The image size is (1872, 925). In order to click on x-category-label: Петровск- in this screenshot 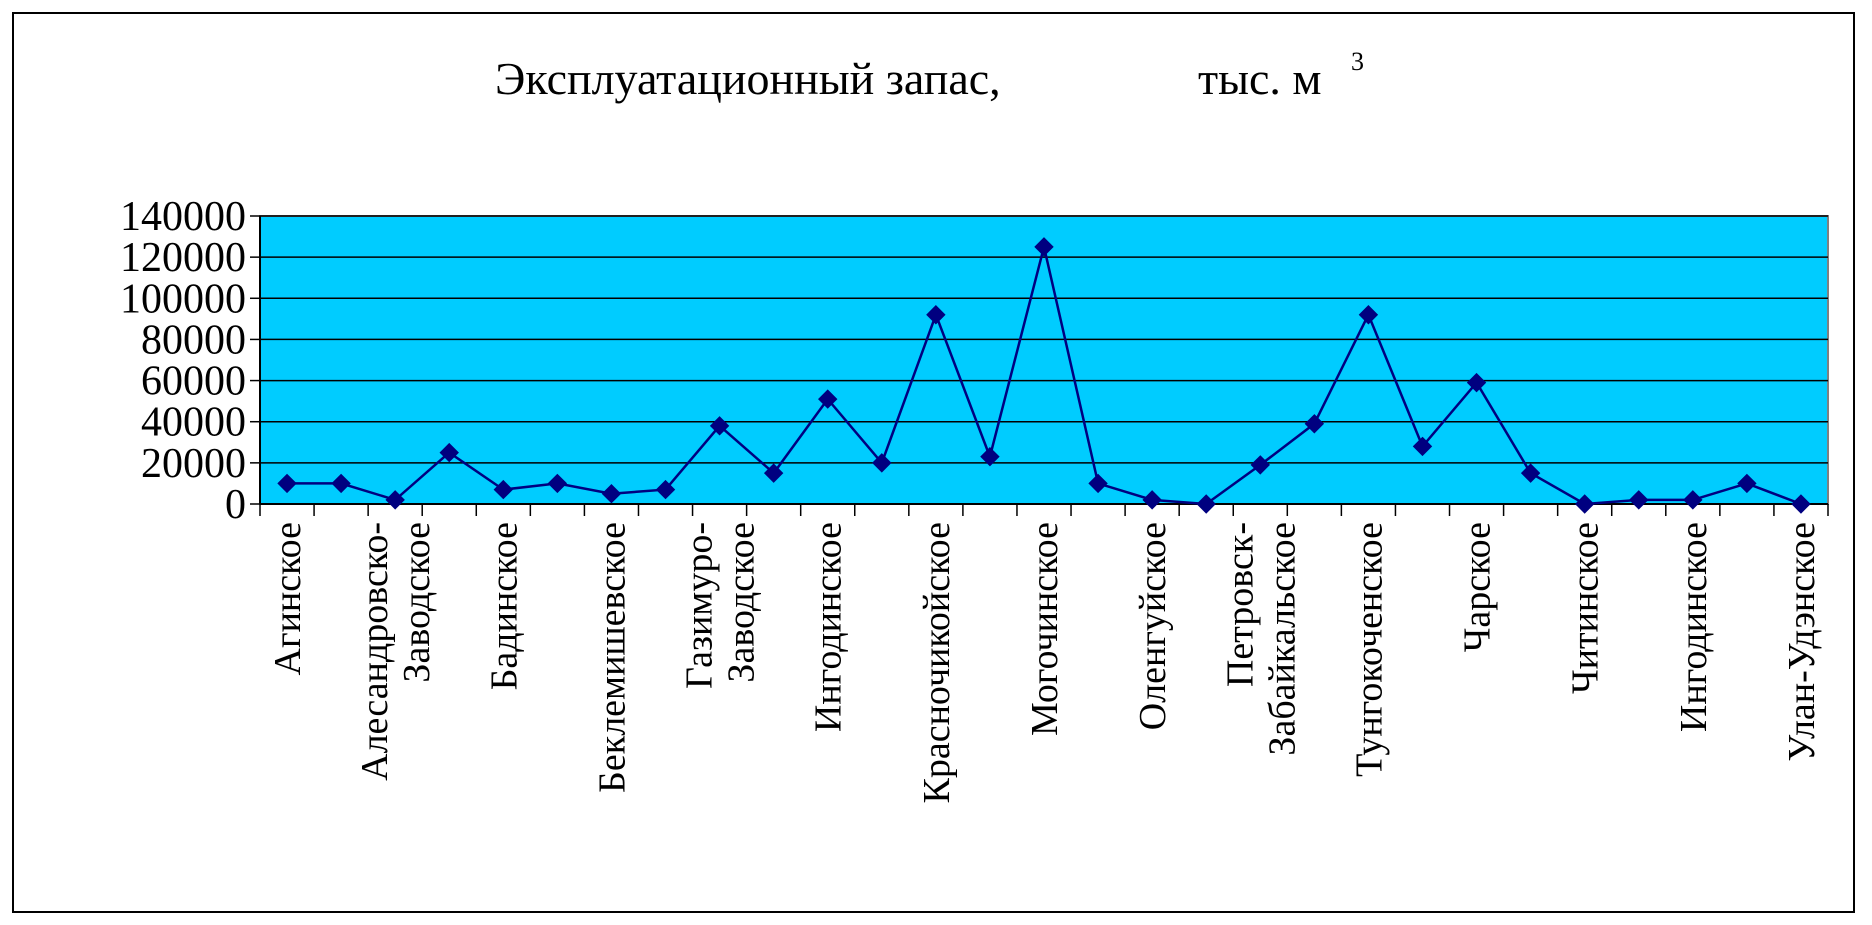, I will do `click(1240, 604)`.